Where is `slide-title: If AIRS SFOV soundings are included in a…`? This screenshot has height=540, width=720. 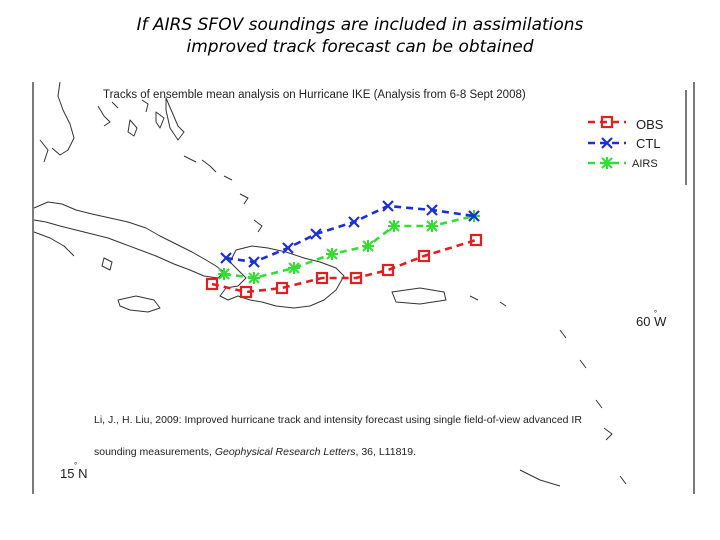
slide-title: If AIRS SFOV soundings are included in a… is located at coordinates (360, 36).